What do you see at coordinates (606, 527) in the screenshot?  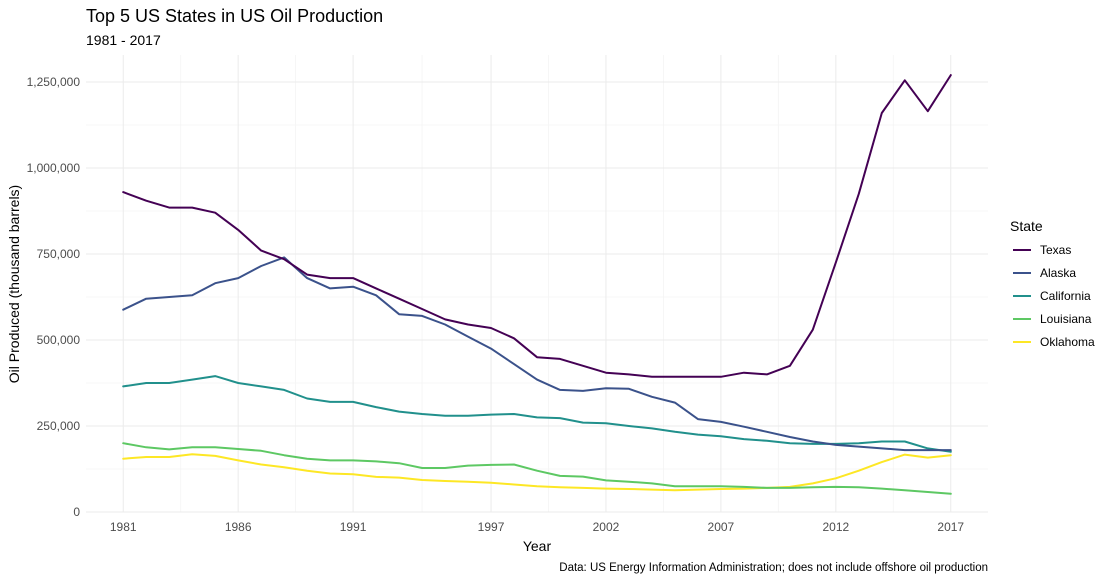 I see `x-tick-label: 2002` at bounding box center [606, 527].